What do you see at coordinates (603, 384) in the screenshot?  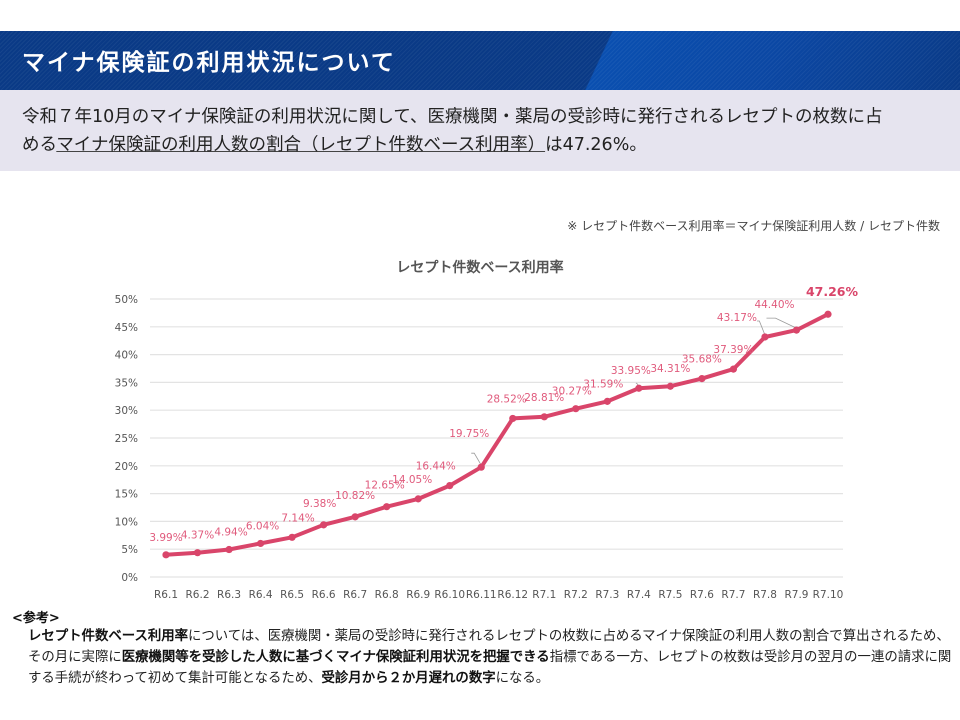 I see `data-label: 31.59%` at bounding box center [603, 384].